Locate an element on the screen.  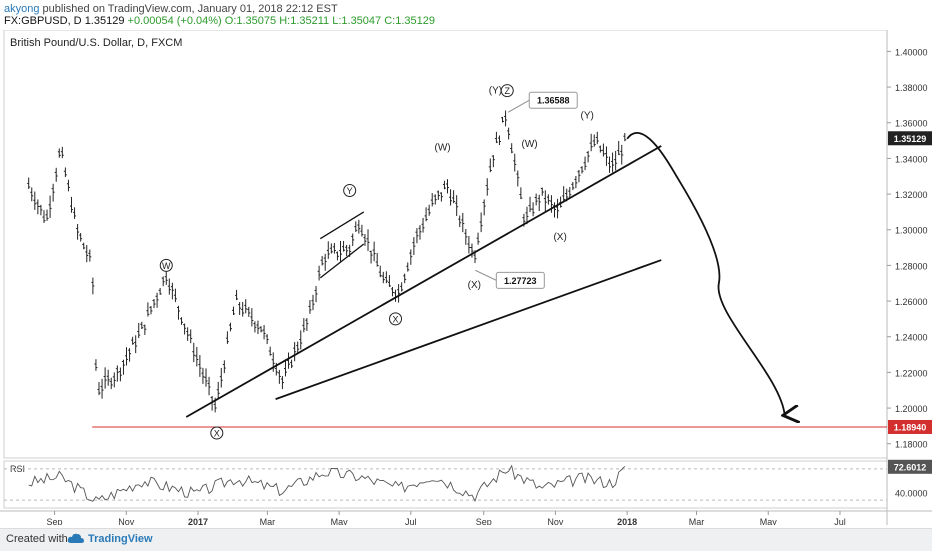
ohlc-high: H:1.35211 is located at coordinates (304, 21).